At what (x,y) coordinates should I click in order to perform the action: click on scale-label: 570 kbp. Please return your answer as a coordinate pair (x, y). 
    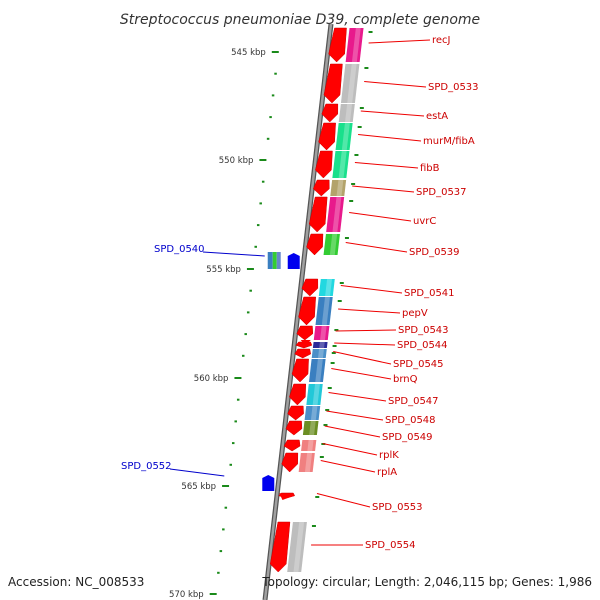
    Looking at the image, I should click on (186, 595).